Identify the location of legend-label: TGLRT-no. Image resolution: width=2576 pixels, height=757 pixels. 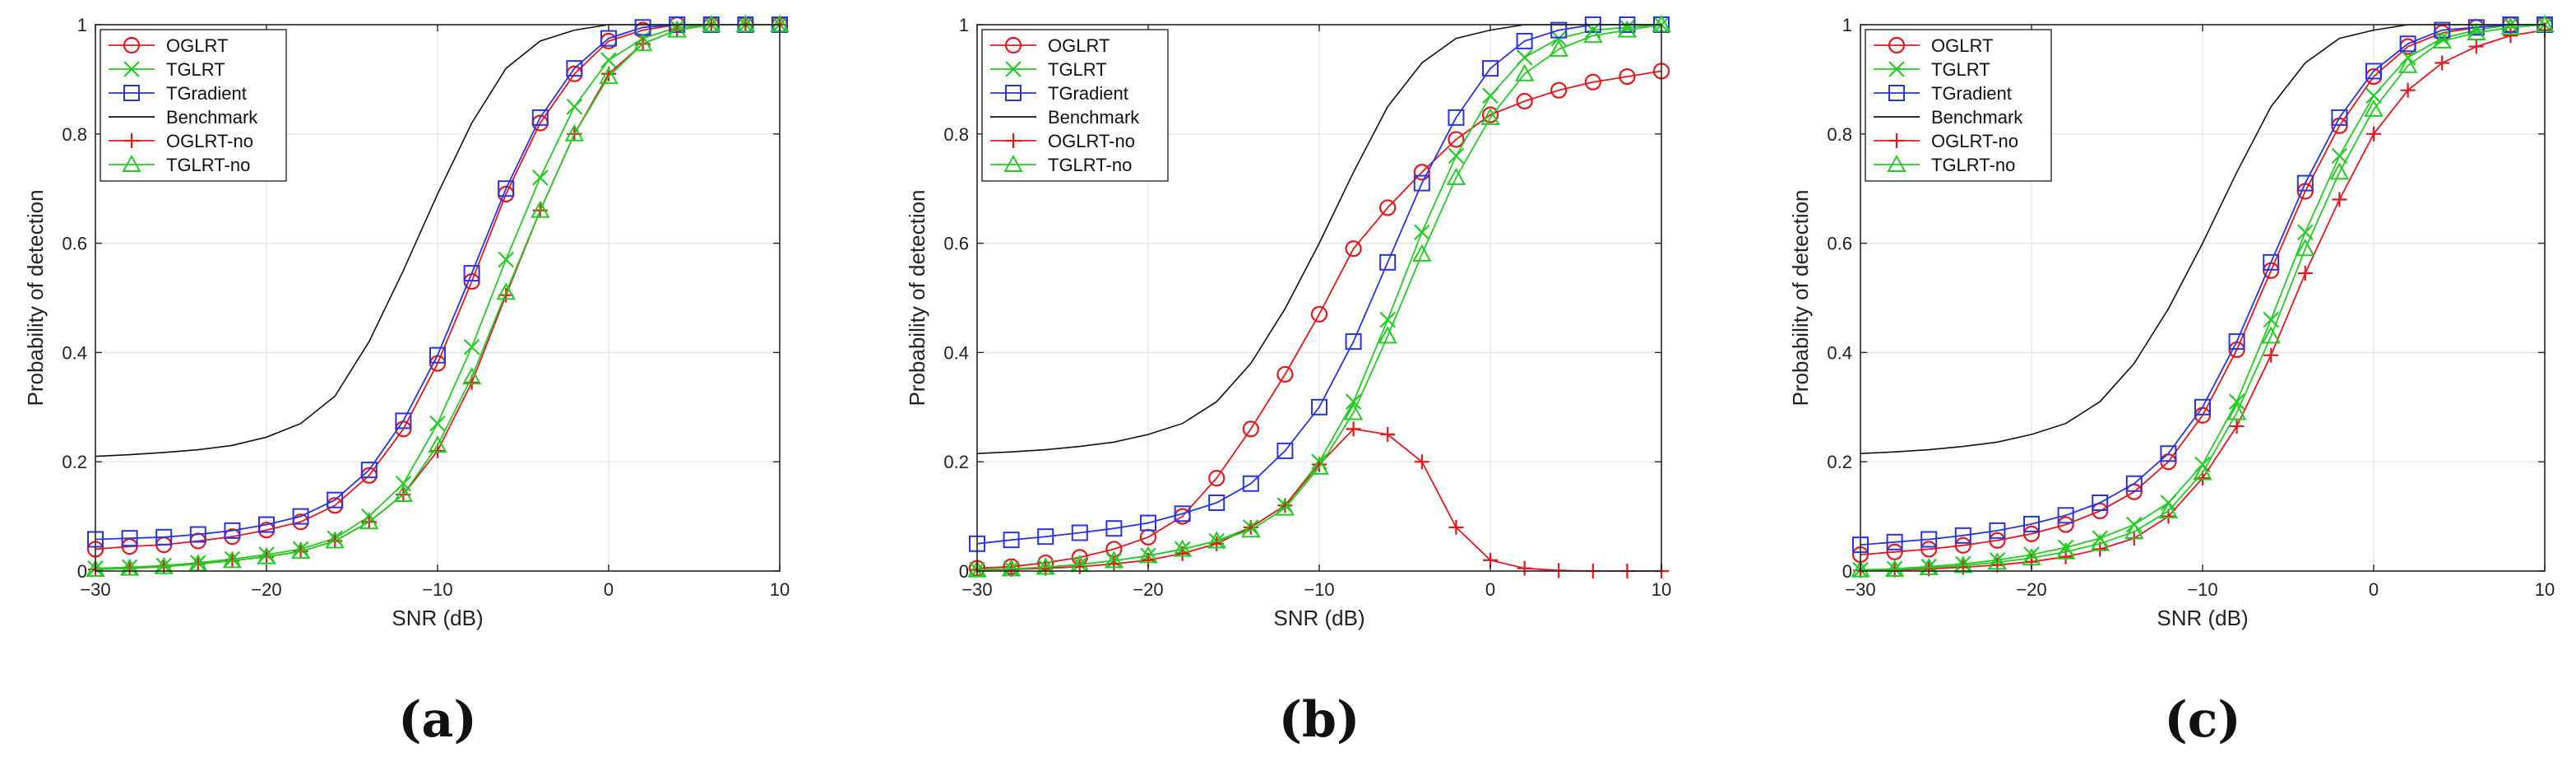
(208, 165).